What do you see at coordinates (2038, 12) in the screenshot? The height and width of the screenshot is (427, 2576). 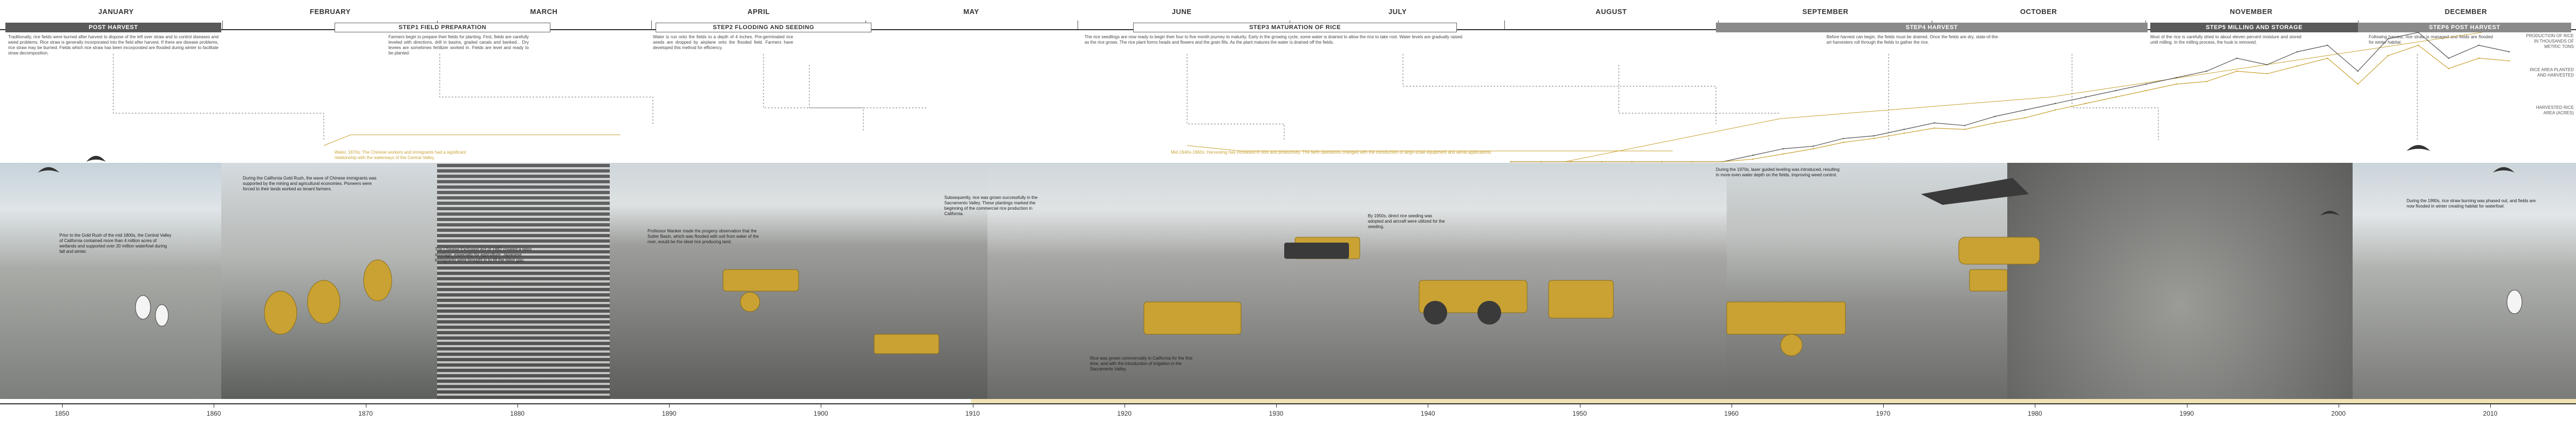 I see `month-label: OCTOBER` at bounding box center [2038, 12].